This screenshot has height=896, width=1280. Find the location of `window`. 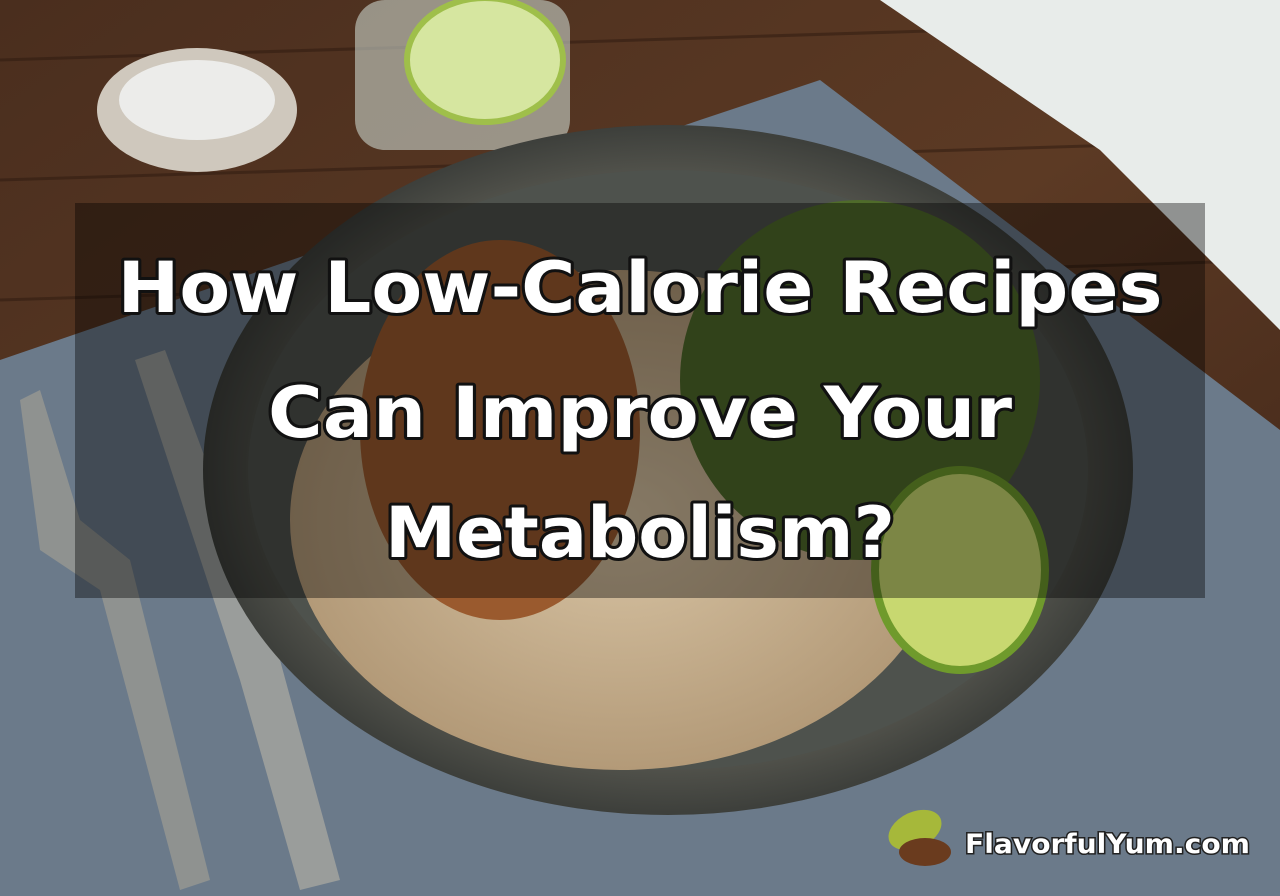

window is located at coordinates (1080, 165).